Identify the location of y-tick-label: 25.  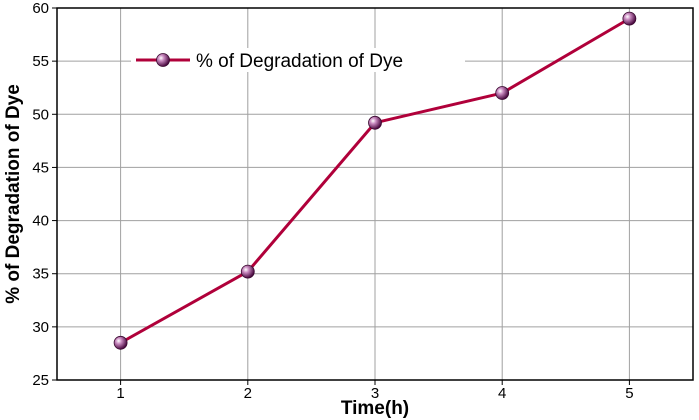
(40, 380).